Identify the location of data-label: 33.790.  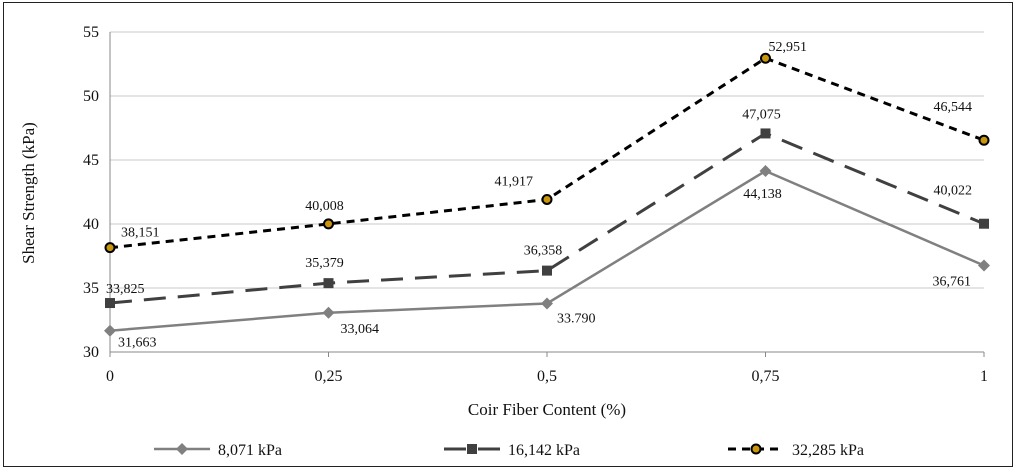
(576, 318).